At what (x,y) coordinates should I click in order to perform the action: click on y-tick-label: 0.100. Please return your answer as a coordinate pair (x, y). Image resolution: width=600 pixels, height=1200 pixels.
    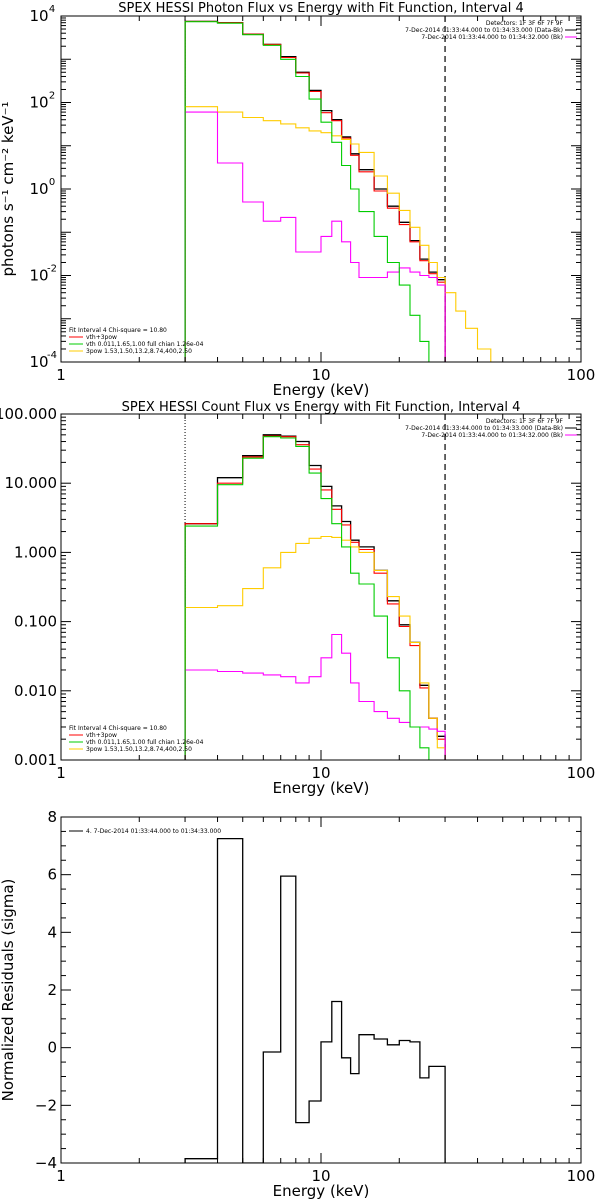
    Looking at the image, I should click on (35, 622).